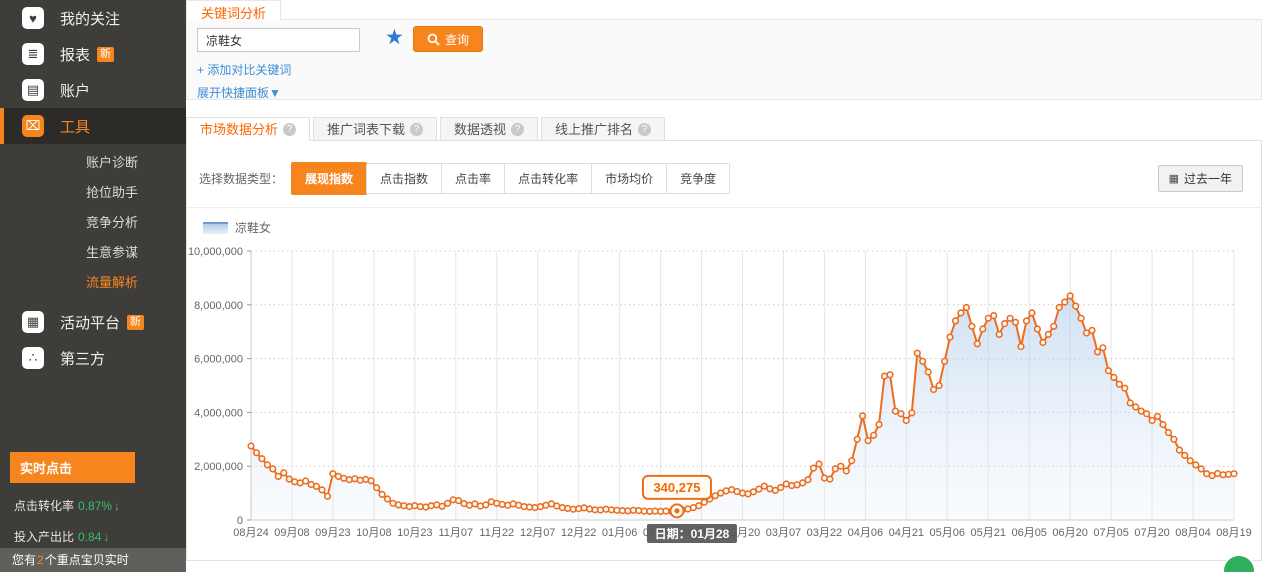 This screenshot has height=572, width=1267. Describe the element at coordinates (218, 306) in the screenshot. I see `svg-text: 8,000,000` at that location.